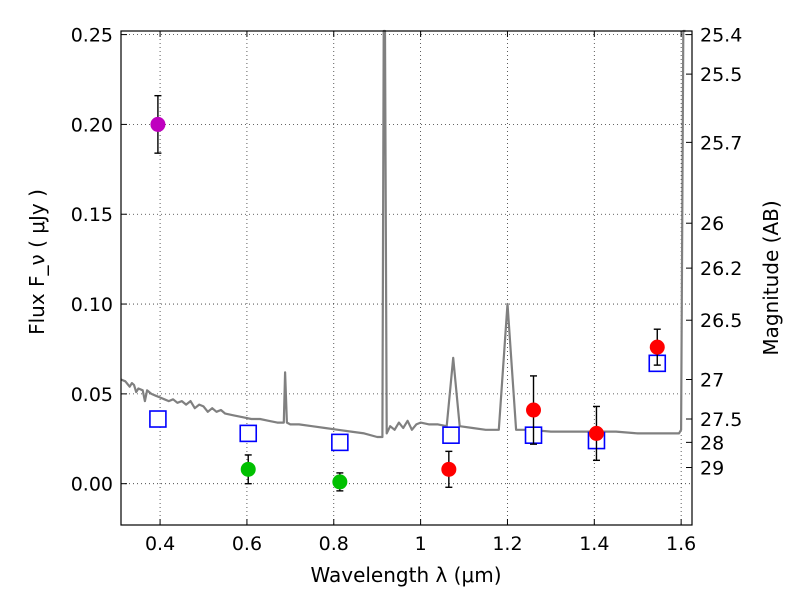  I want to click on y-tick-label: 0.15, so click(92, 215).